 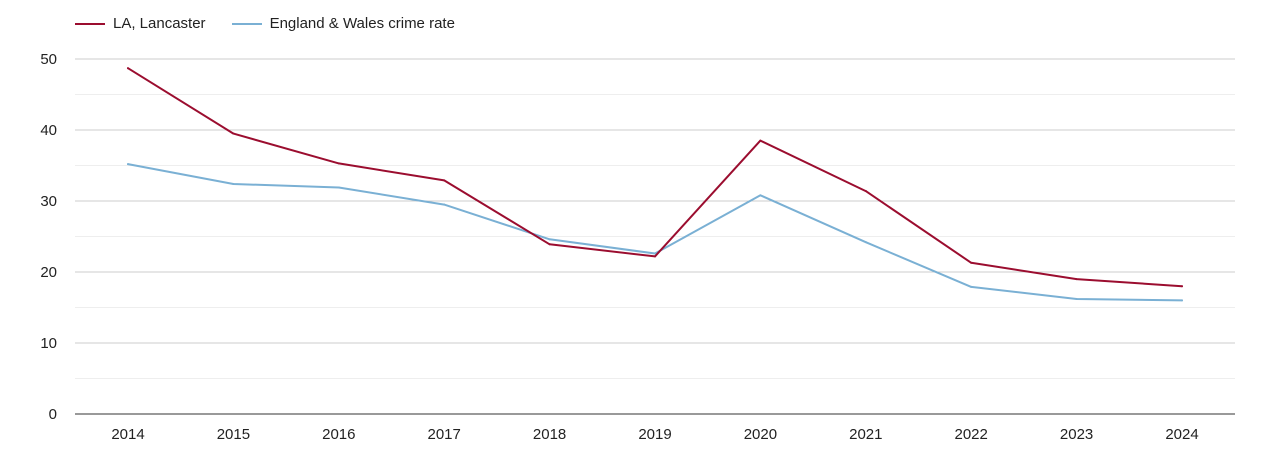 What do you see at coordinates (338, 434) in the screenshot?
I see `x-tick-label: 2016` at bounding box center [338, 434].